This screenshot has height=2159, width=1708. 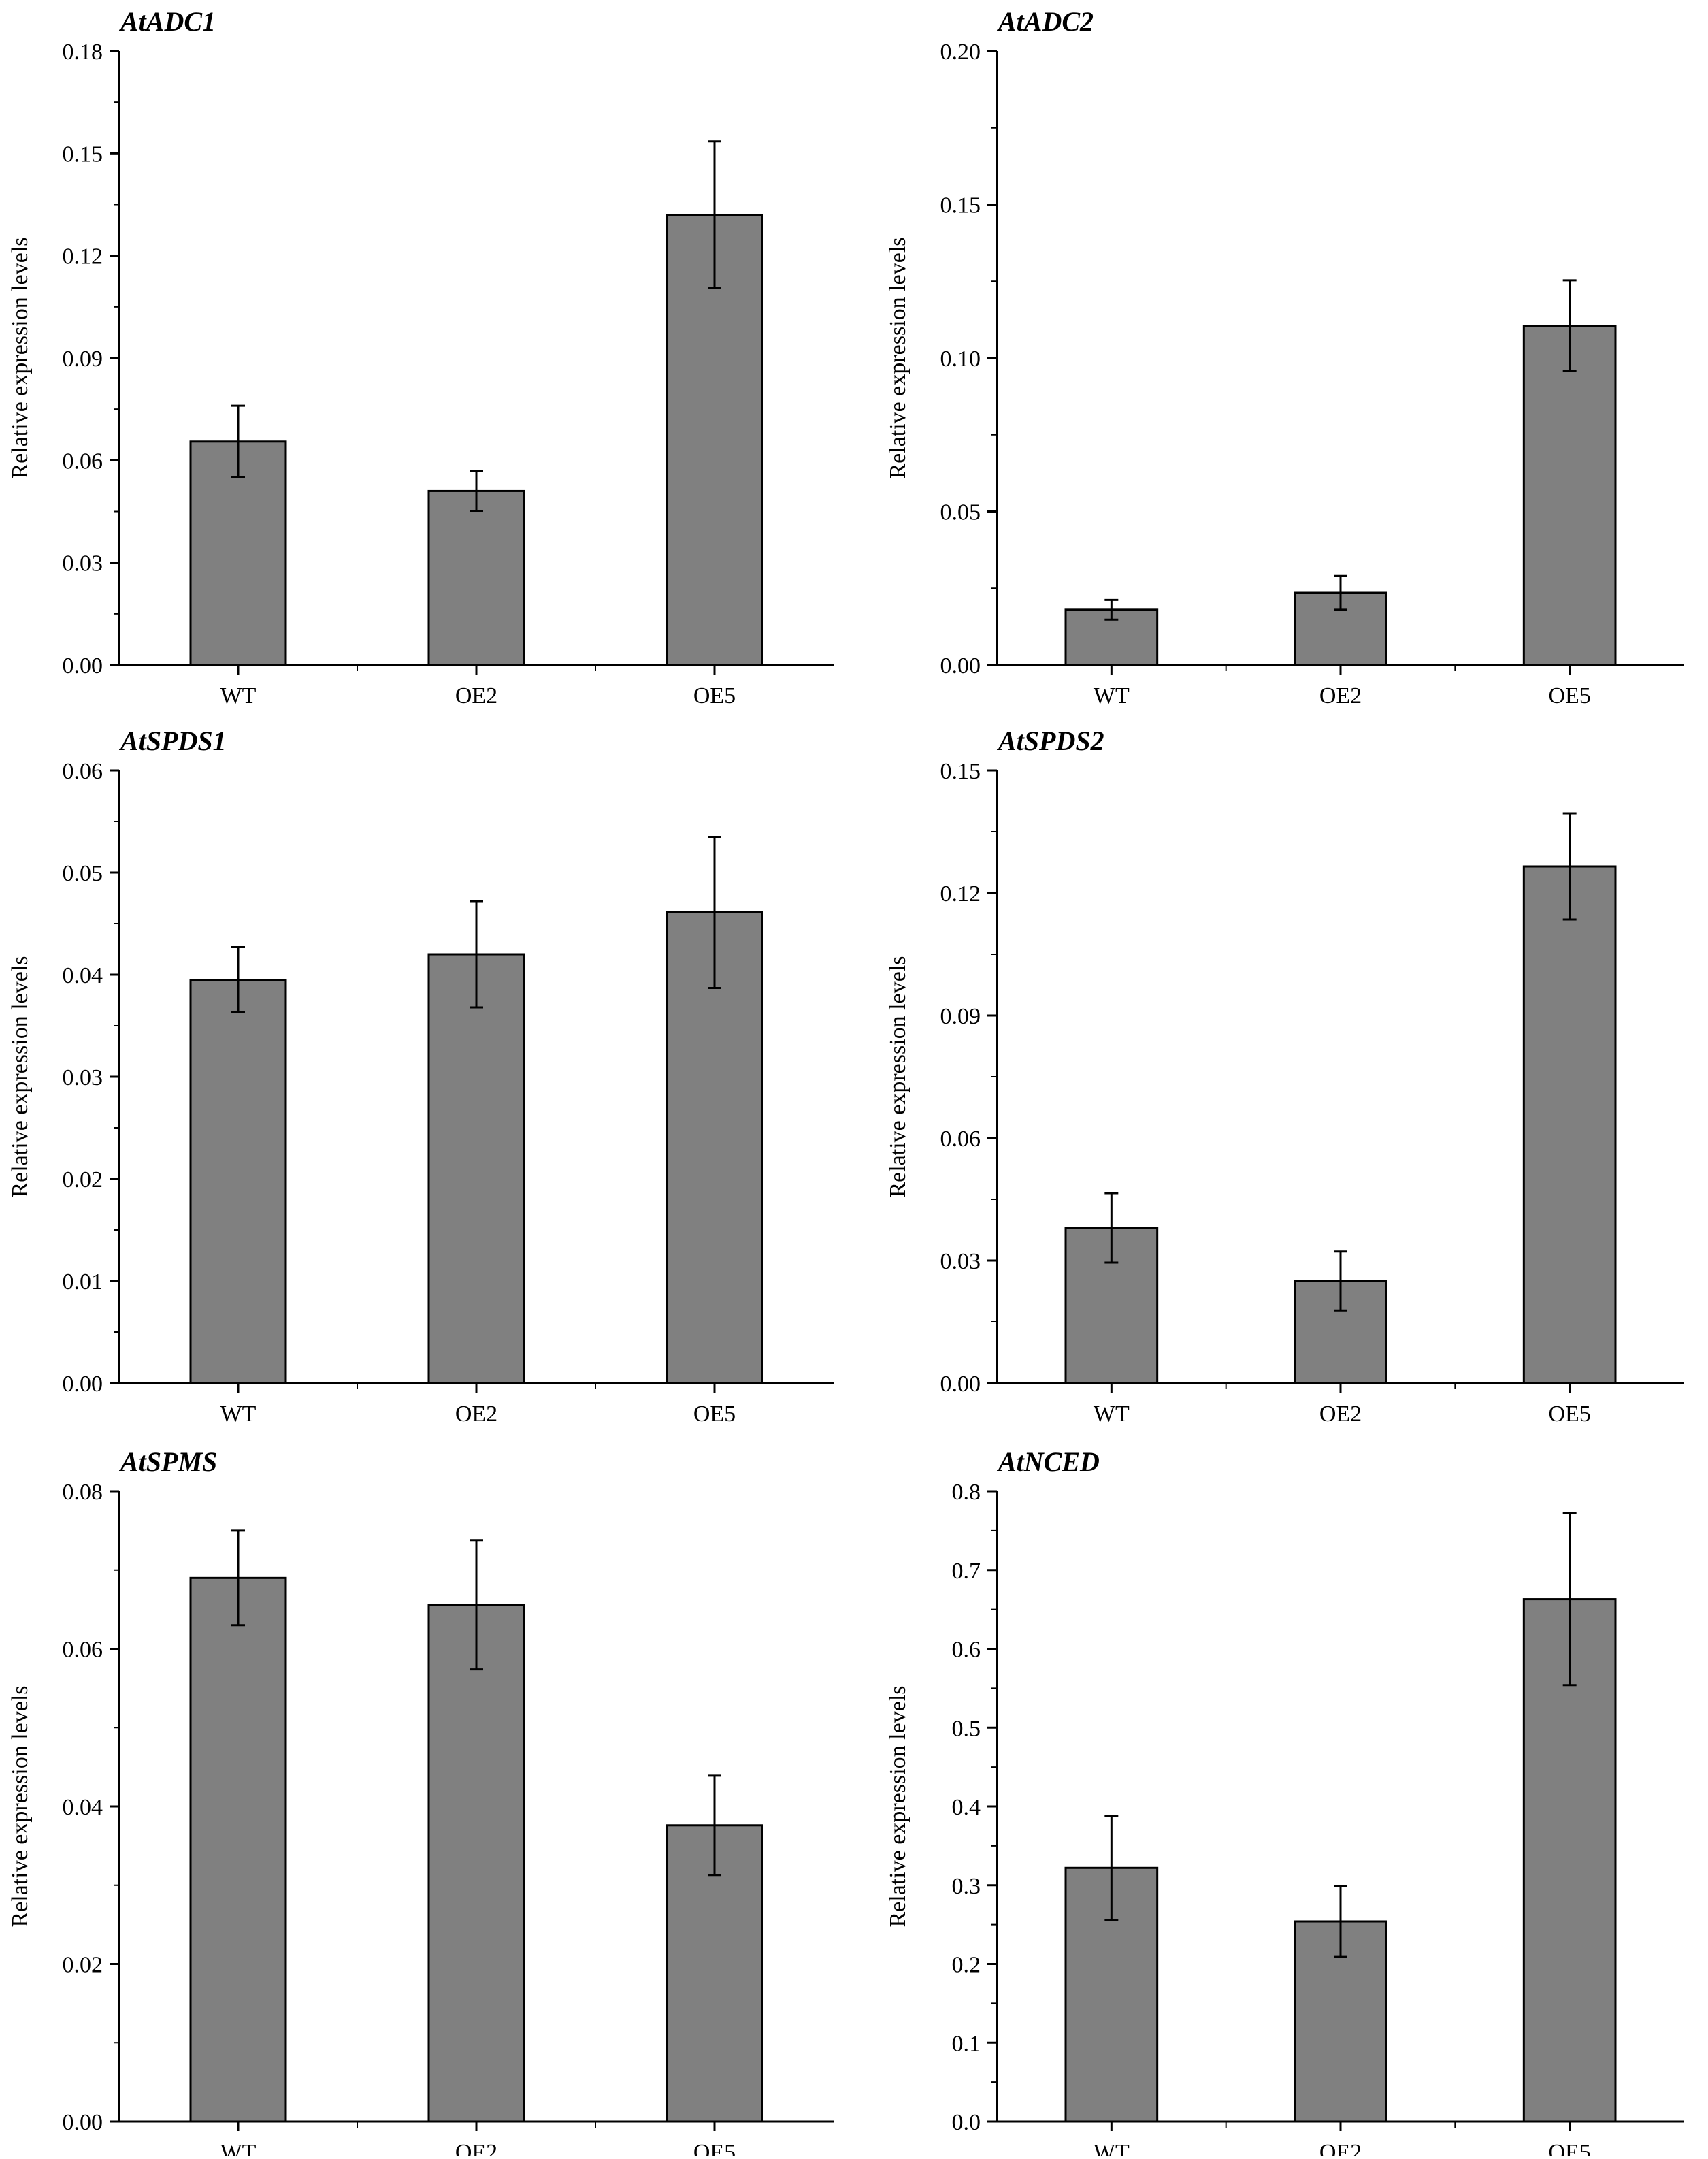 I want to click on y-tick-label: 0.1, so click(x=966, y=2044).